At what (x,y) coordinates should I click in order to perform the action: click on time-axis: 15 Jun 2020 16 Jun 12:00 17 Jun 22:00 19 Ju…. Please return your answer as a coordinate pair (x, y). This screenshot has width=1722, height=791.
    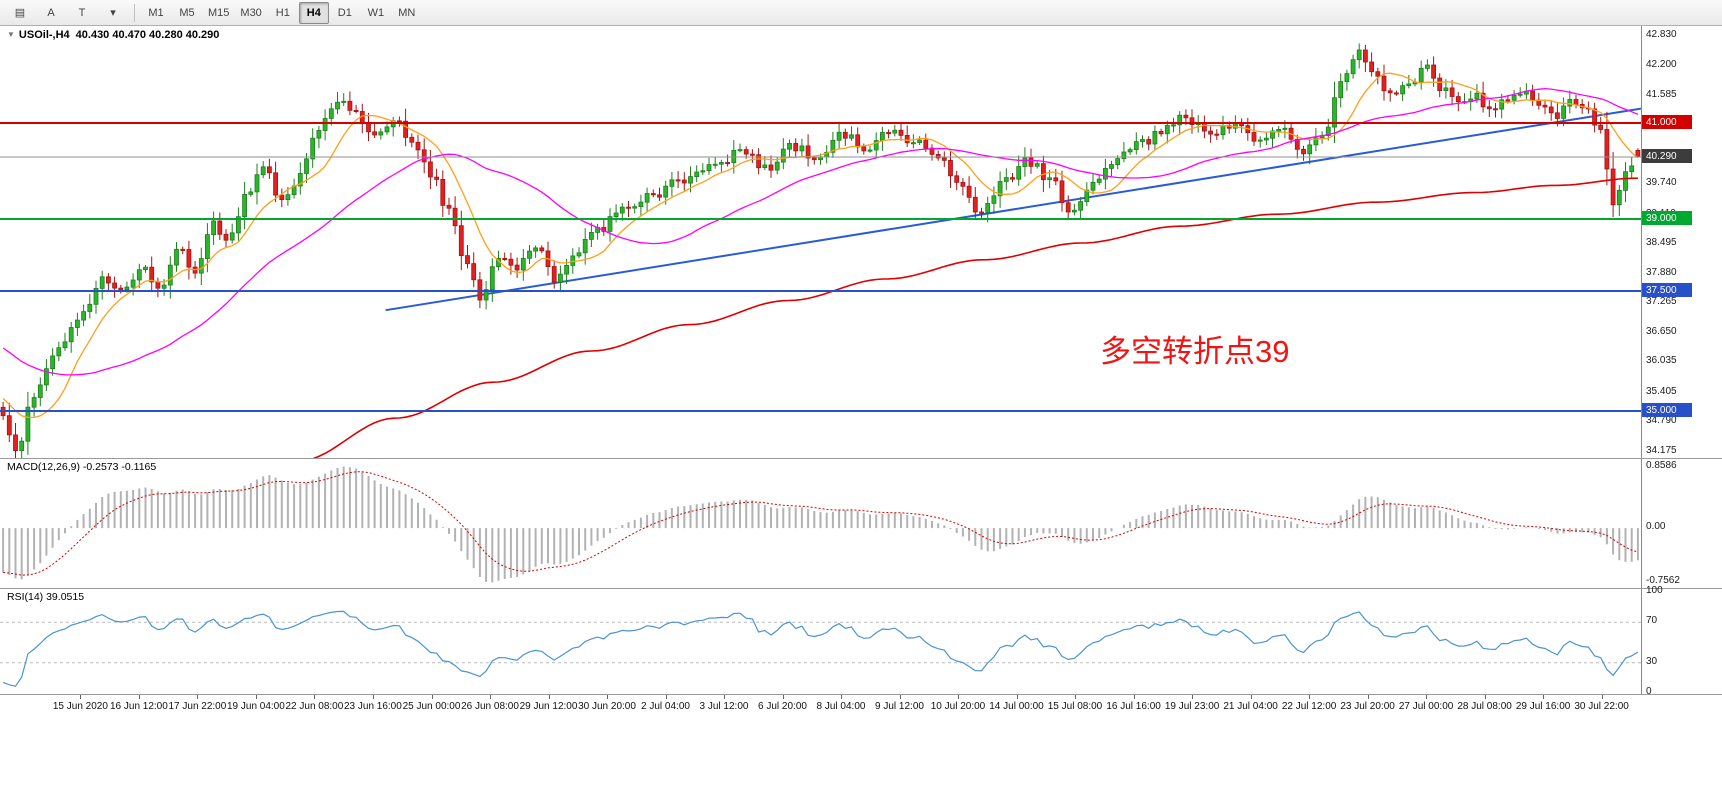
    Looking at the image, I should click on (861, 705).